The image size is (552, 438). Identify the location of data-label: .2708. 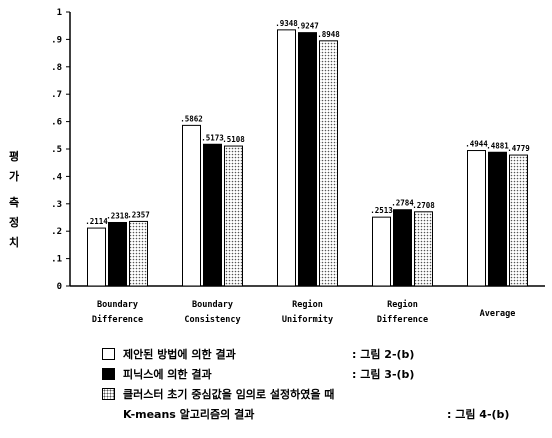
(423, 205).